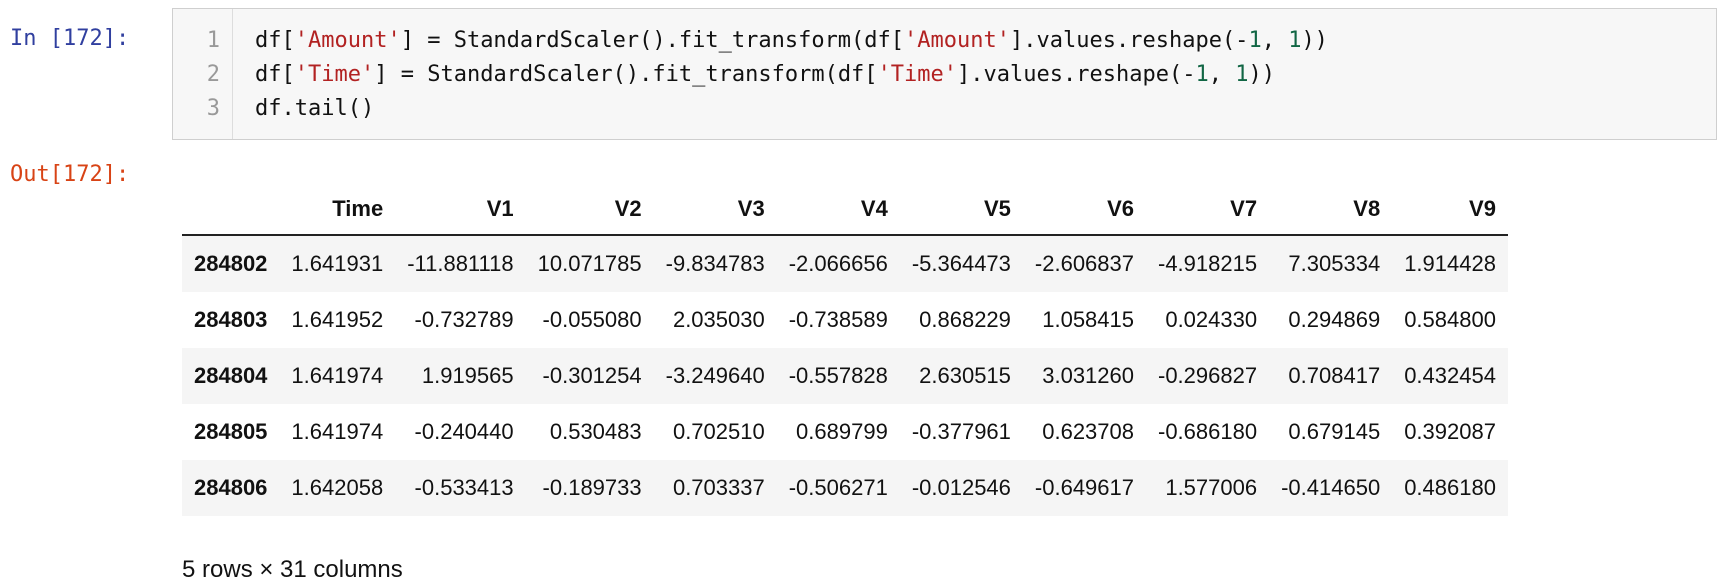  Describe the element at coordinates (715, 263) in the screenshot. I see `table-cell: -9.834783` at that location.